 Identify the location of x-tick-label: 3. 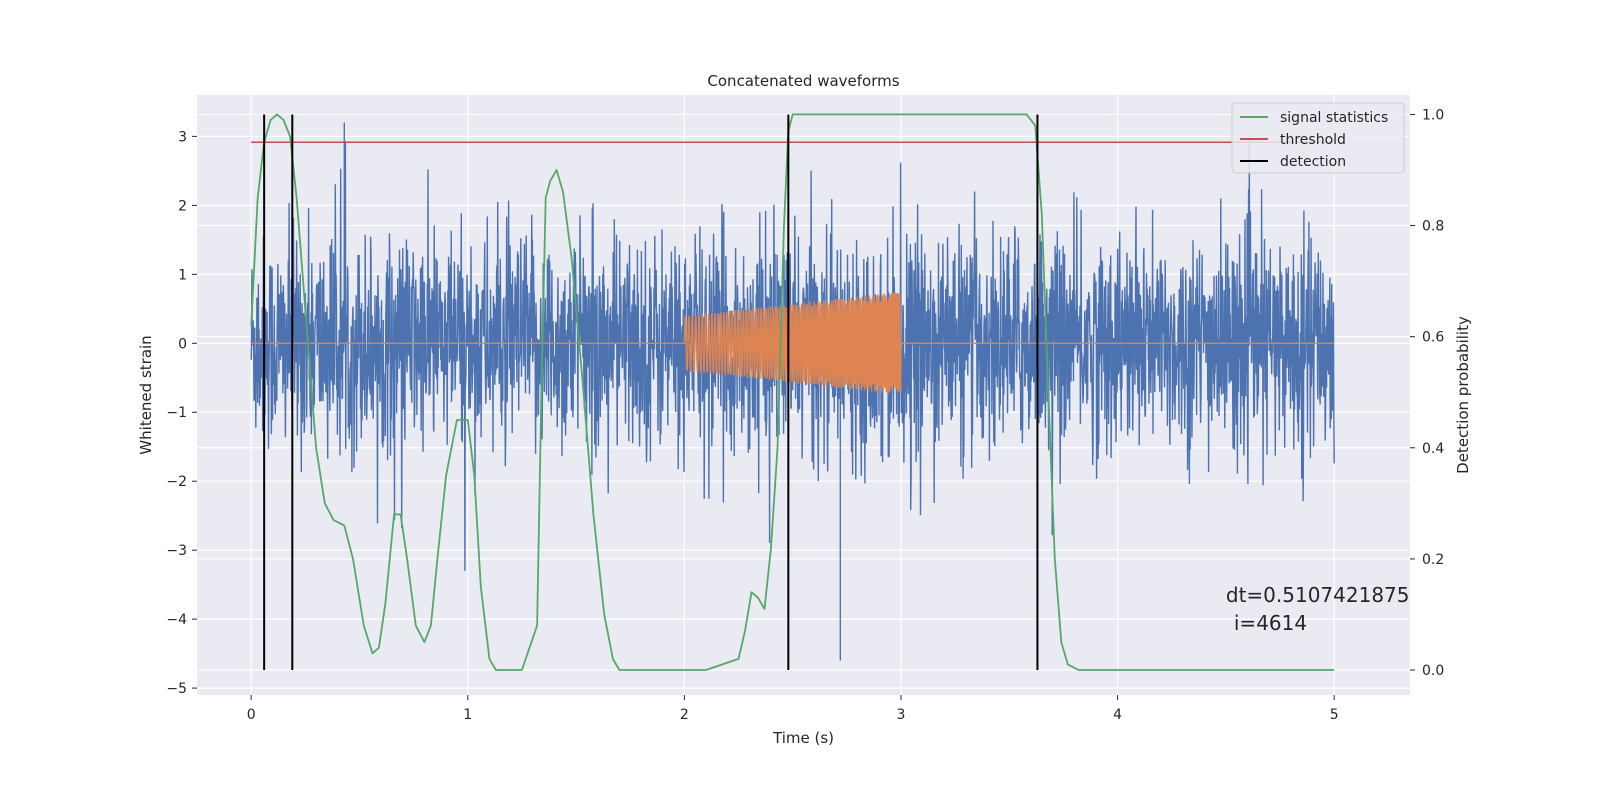
(901, 715).